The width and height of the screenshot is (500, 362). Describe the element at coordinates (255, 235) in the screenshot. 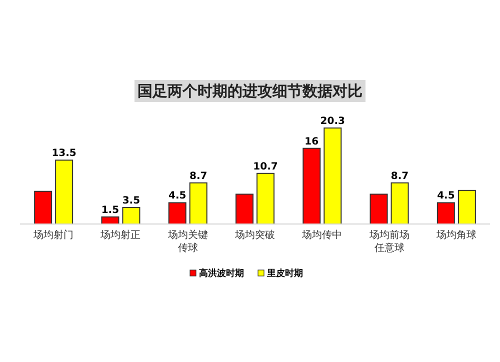

I see `x-tick-label: 场均突破` at that location.